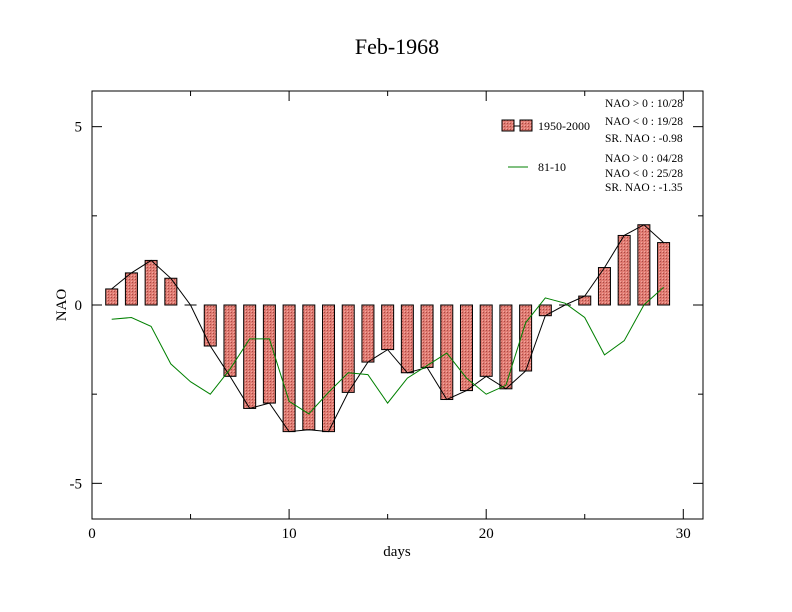 This screenshot has height=612, width=792. Describe the element at coordinates (683, 534) in the screenshot. I see `x-tick-label: 30` at that location.